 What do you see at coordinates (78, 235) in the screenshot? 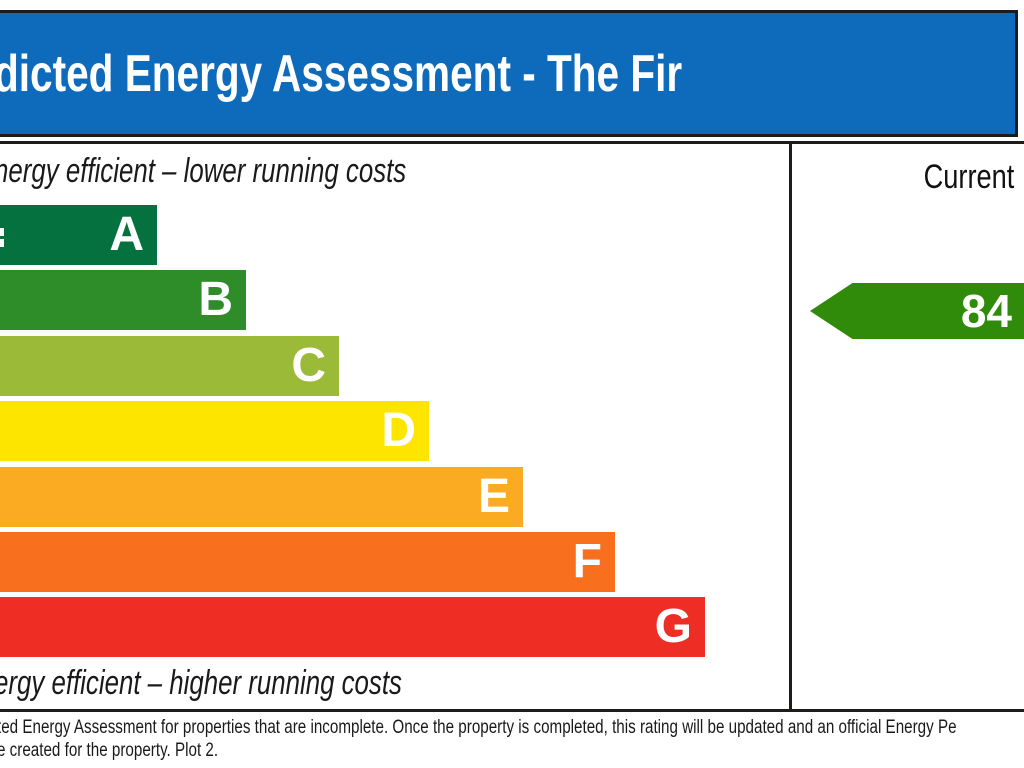
I see `epc-band-a: A` at bounding box center [78, 235].